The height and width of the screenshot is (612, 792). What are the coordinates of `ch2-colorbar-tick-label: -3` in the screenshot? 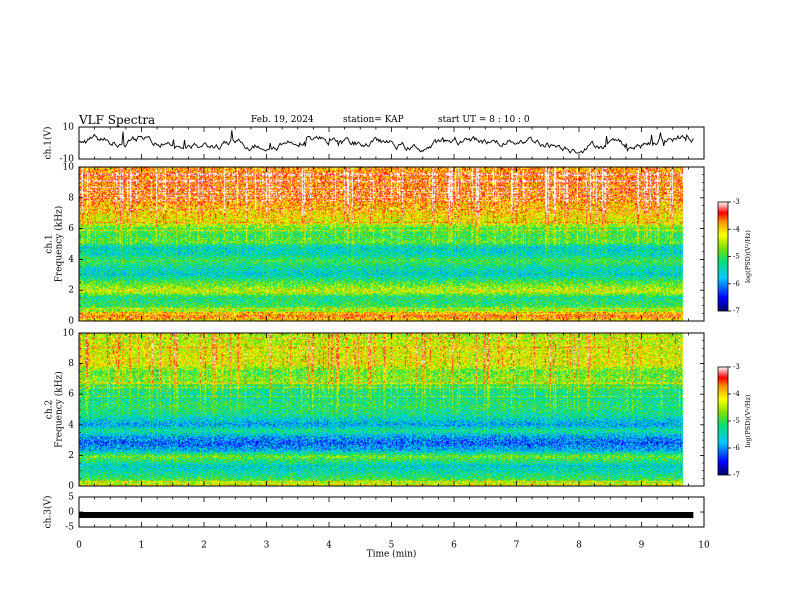 It's located at (736, 367).